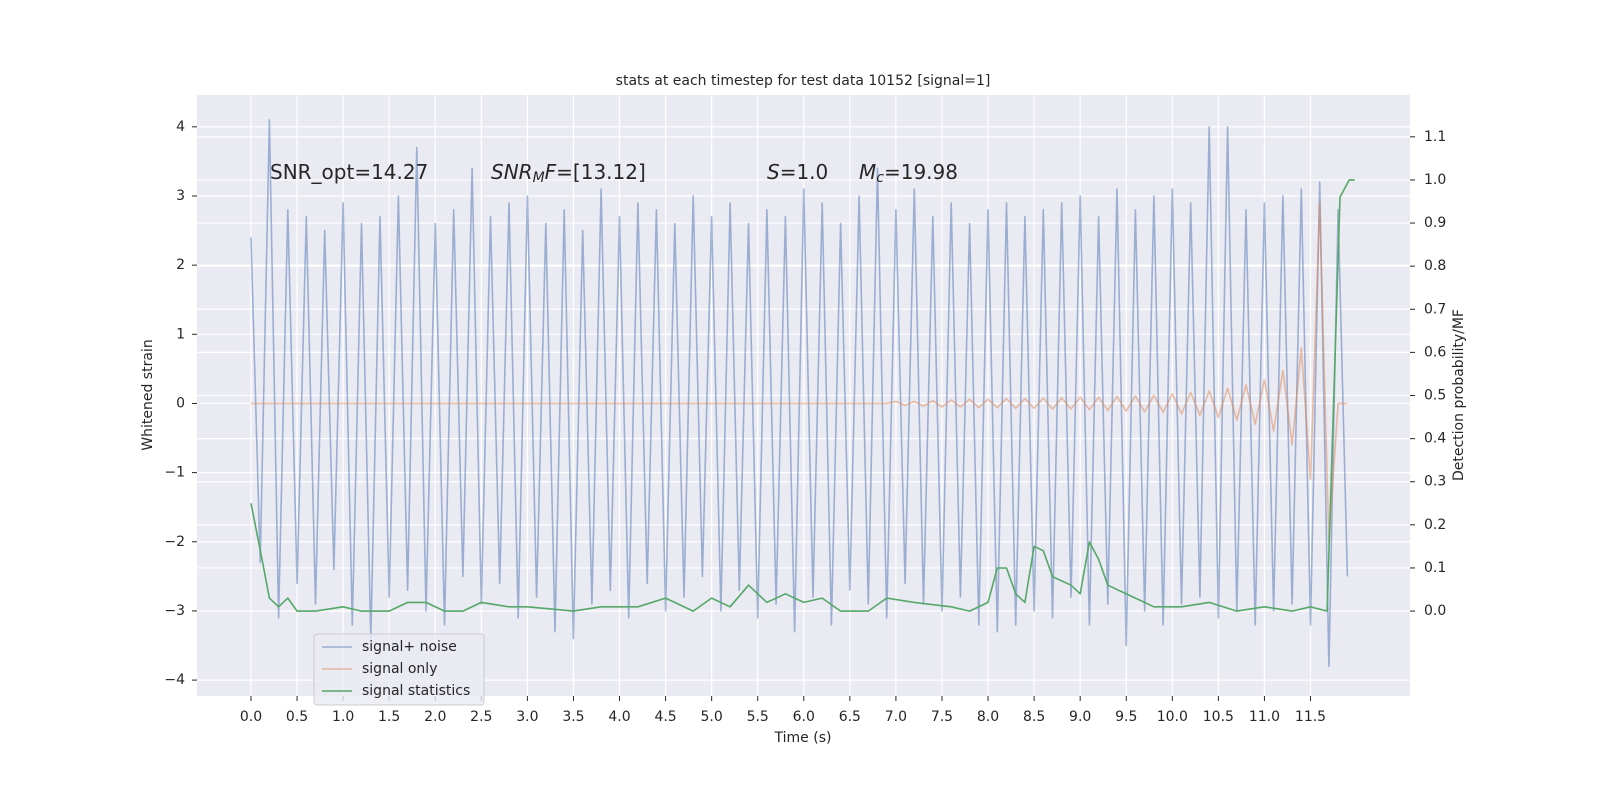 The width and height of the screenshot is (1600, 800). I want to click on annotation: SNRMF=[13.12], so click(568, 173).